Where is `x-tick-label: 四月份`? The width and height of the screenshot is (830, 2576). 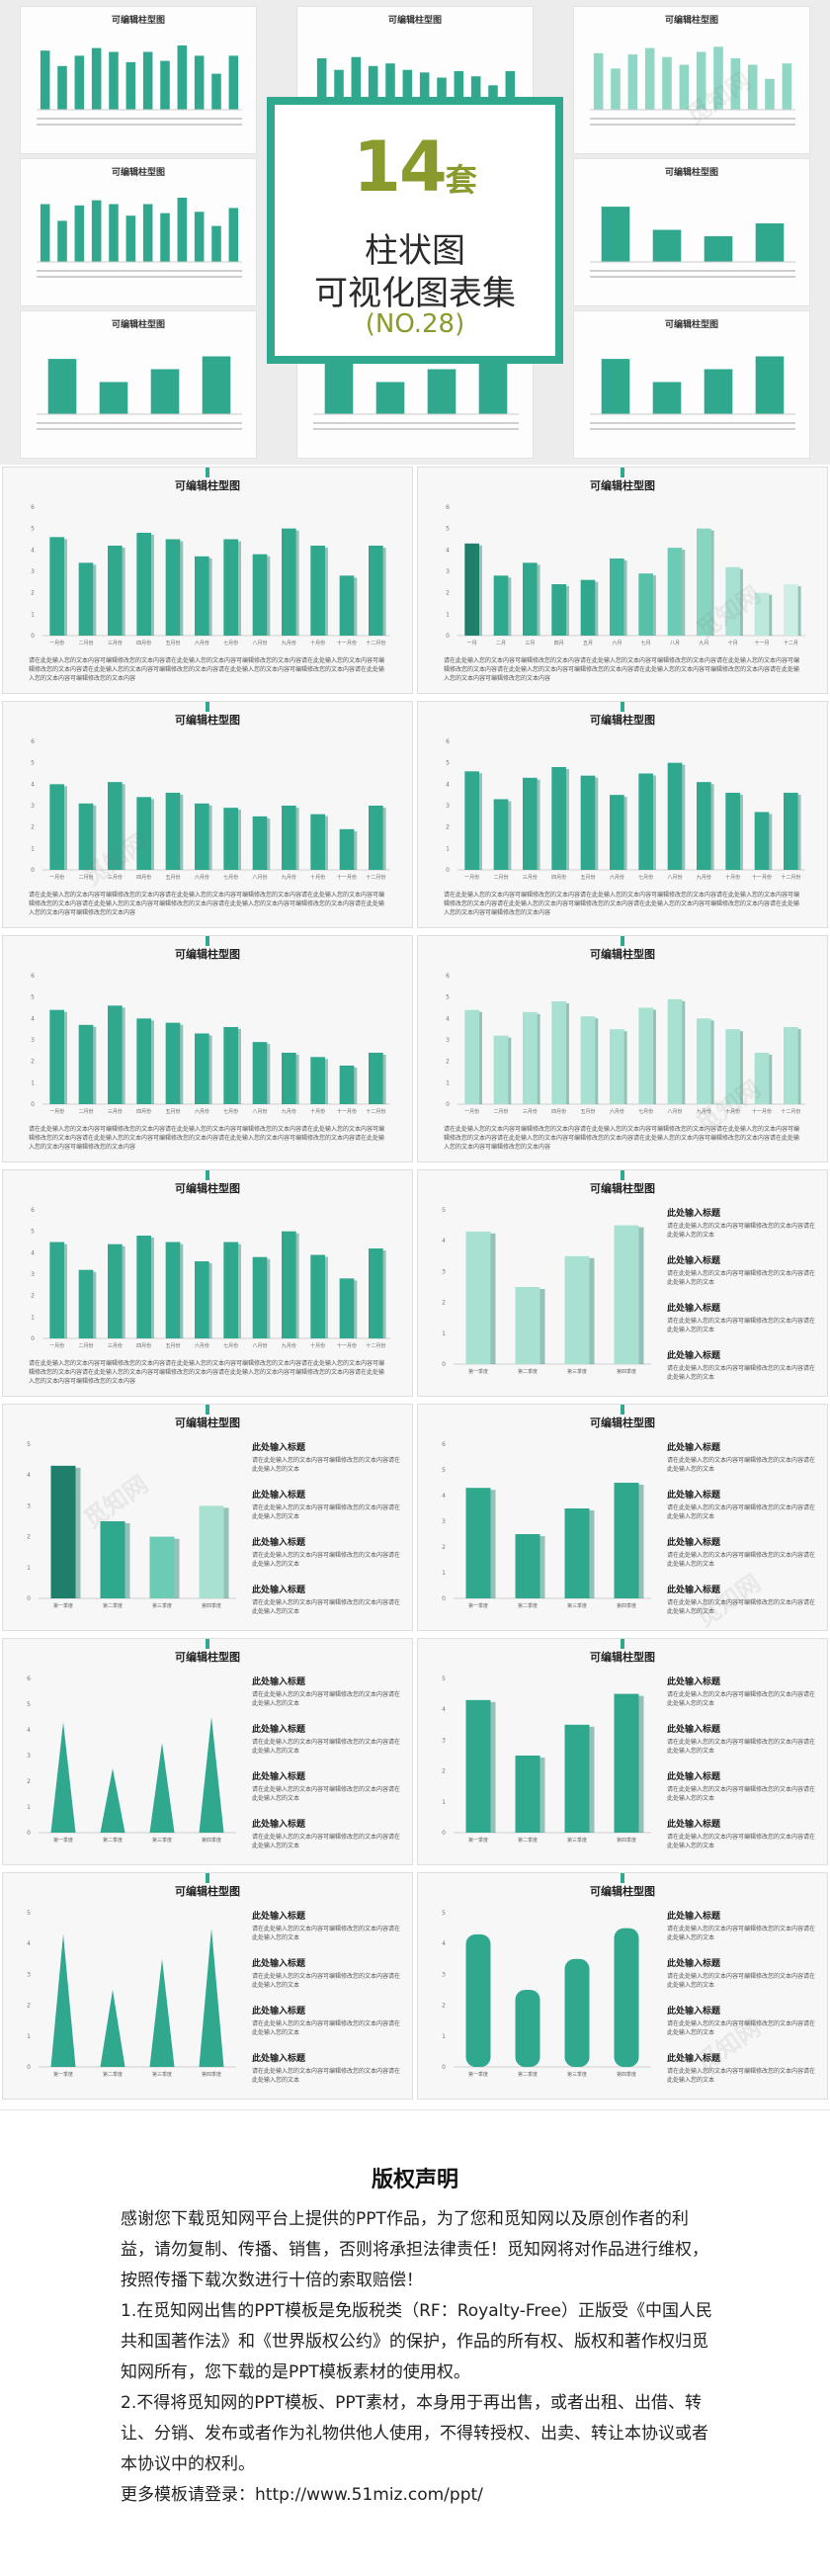
x-tick-label: 四月份 is located at coordinates (143, 1345).